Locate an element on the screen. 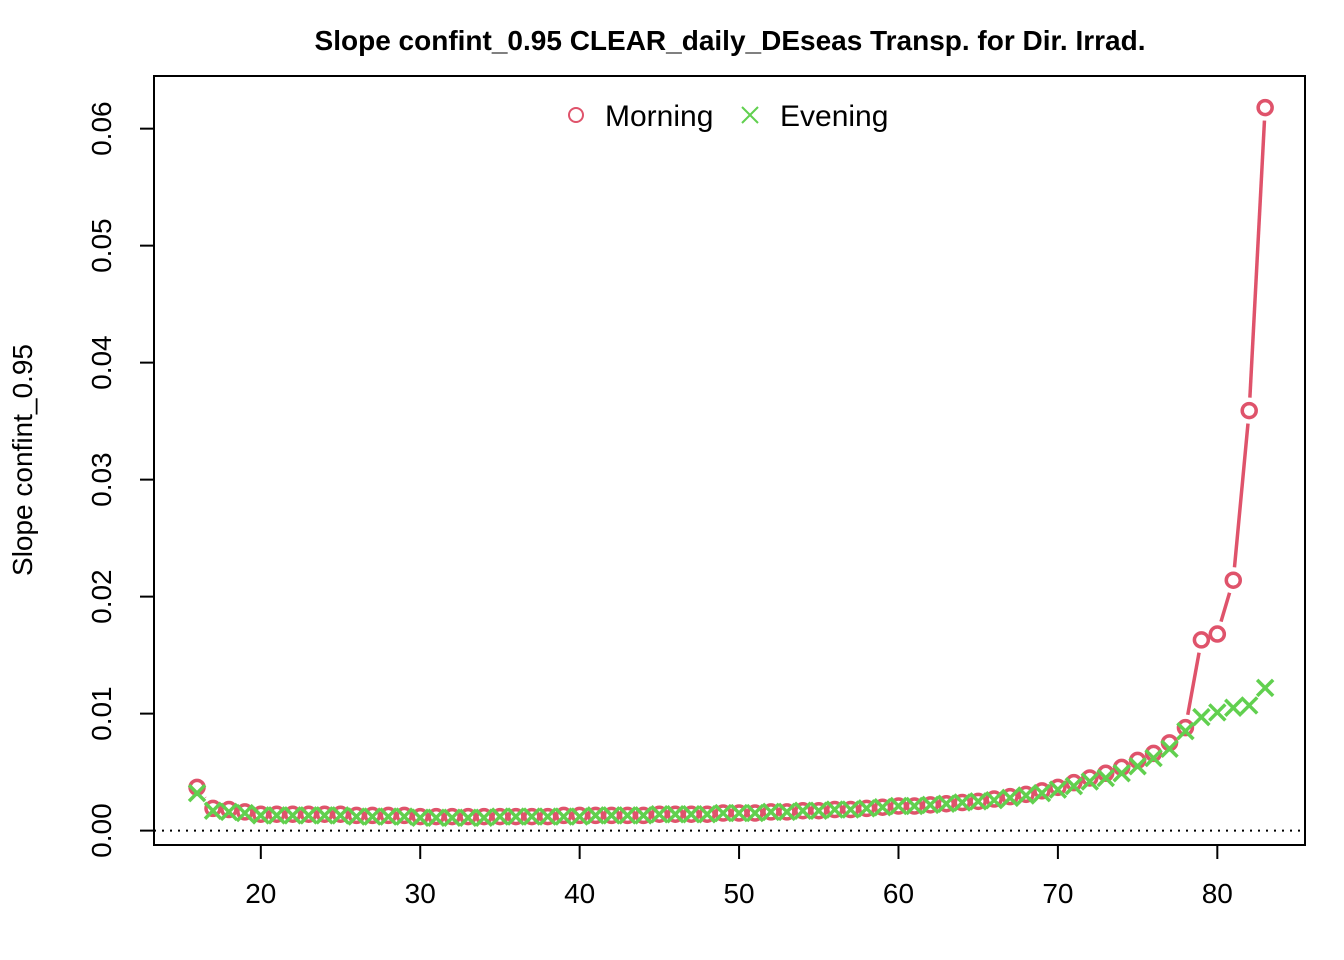  x-tick-label: 70 is located at coordinates (1057, 893).